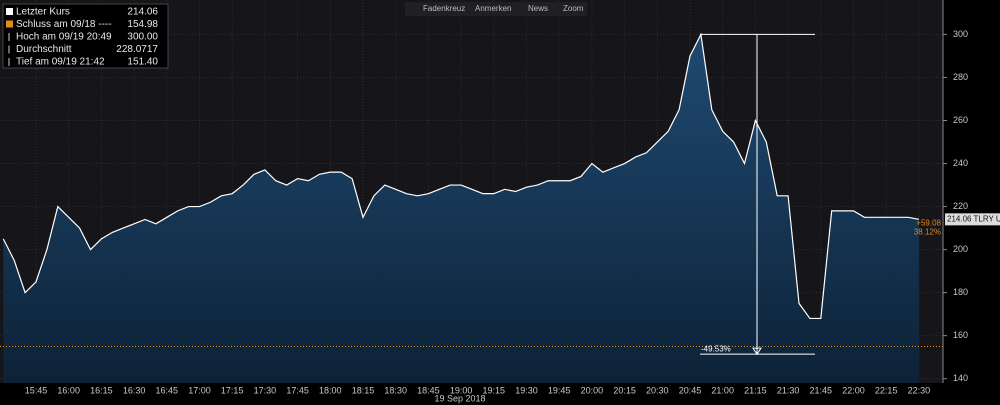 The width and height of the screenshot is (1000, 405). Describe the element at coordinates (68, 390) in the screenshot. I see `x-tick-label: 16:00` at that location.